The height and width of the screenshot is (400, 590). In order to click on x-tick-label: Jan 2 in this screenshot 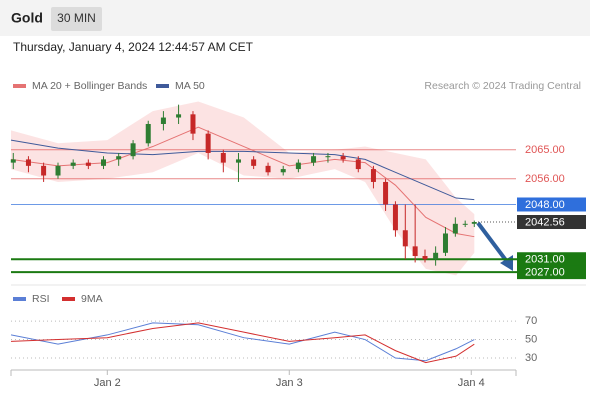, I will do `click(107, 383)`.